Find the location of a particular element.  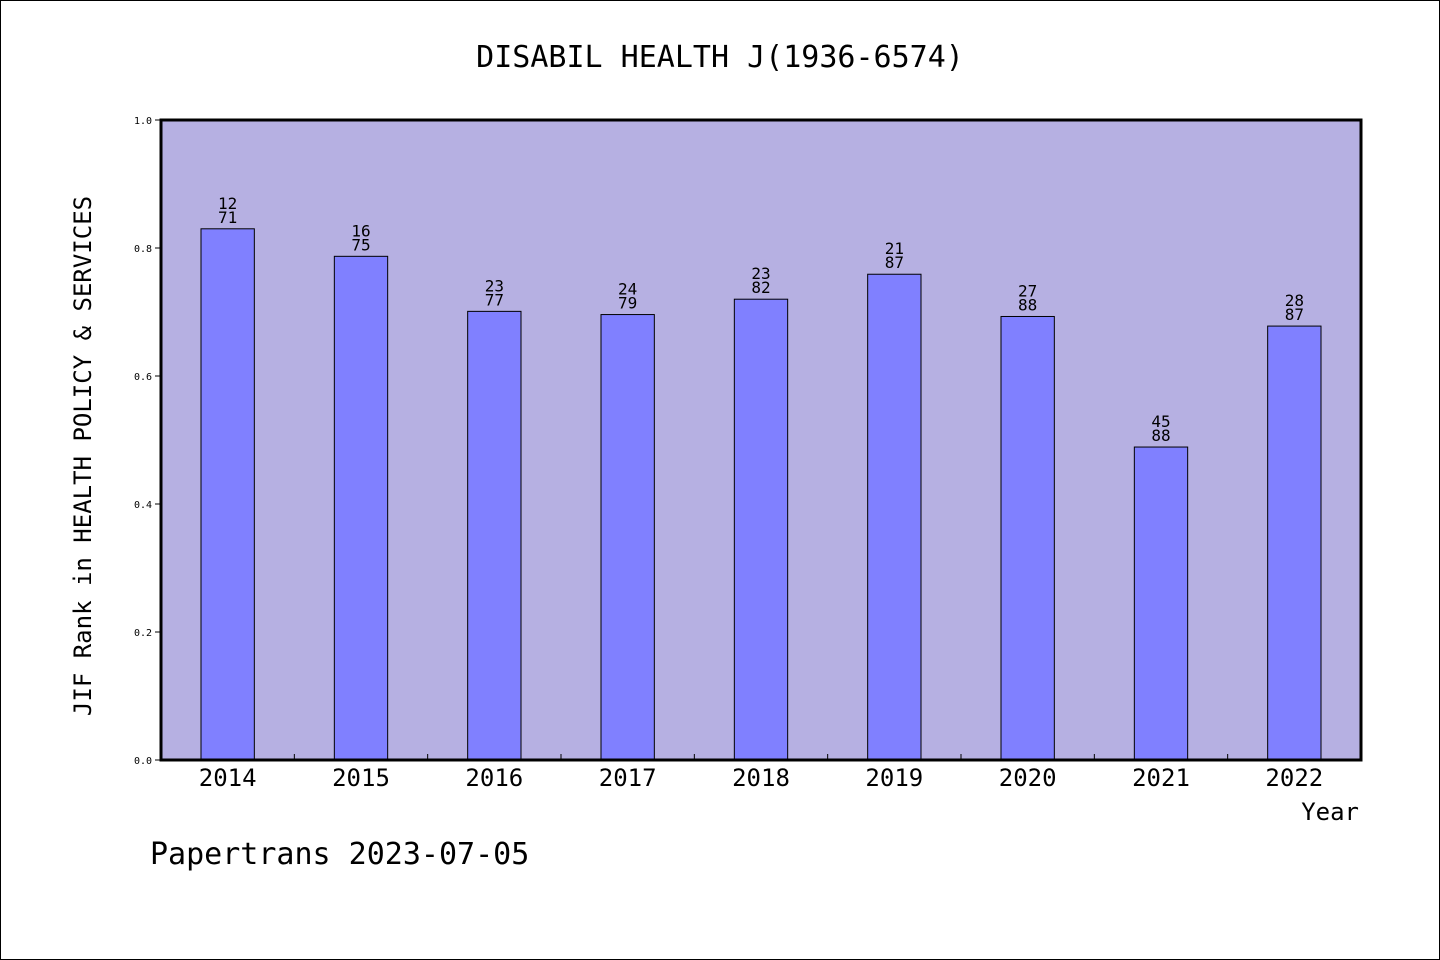

bar-2018 is located at coordinates (761, 529).